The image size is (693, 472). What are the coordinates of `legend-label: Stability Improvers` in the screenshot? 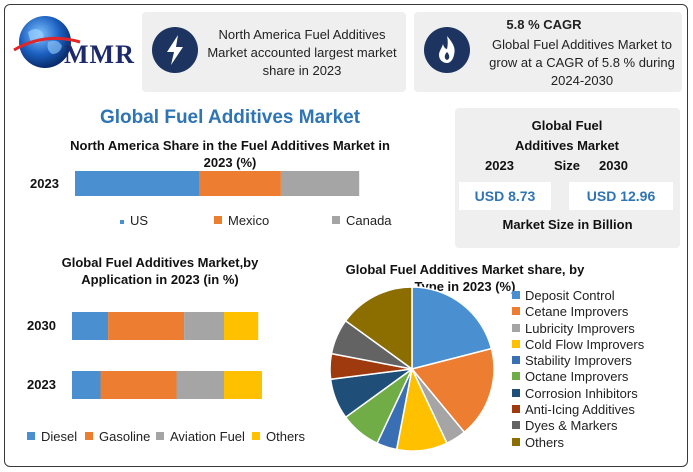 It's located at (578, 361).